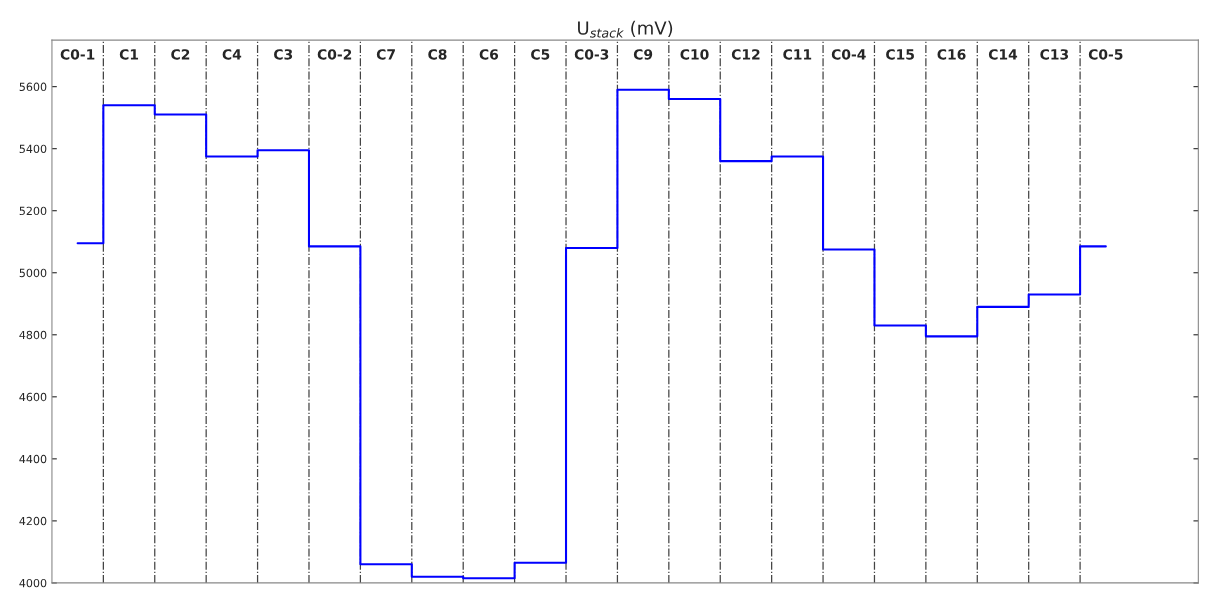 The image size is (1208, 590). Describe the element at coordinates (33, 87) in the screenshot. I see `y-tick-label: 5600` at that location.